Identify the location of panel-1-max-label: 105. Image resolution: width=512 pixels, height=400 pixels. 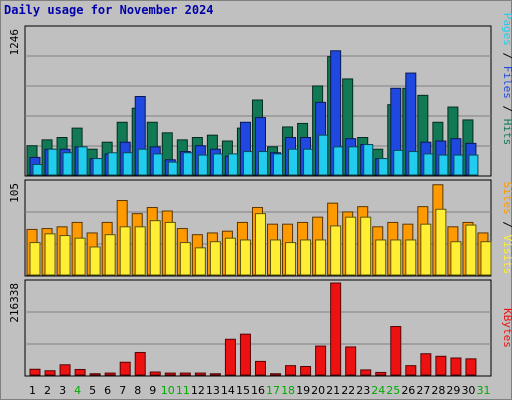
(14, 193).